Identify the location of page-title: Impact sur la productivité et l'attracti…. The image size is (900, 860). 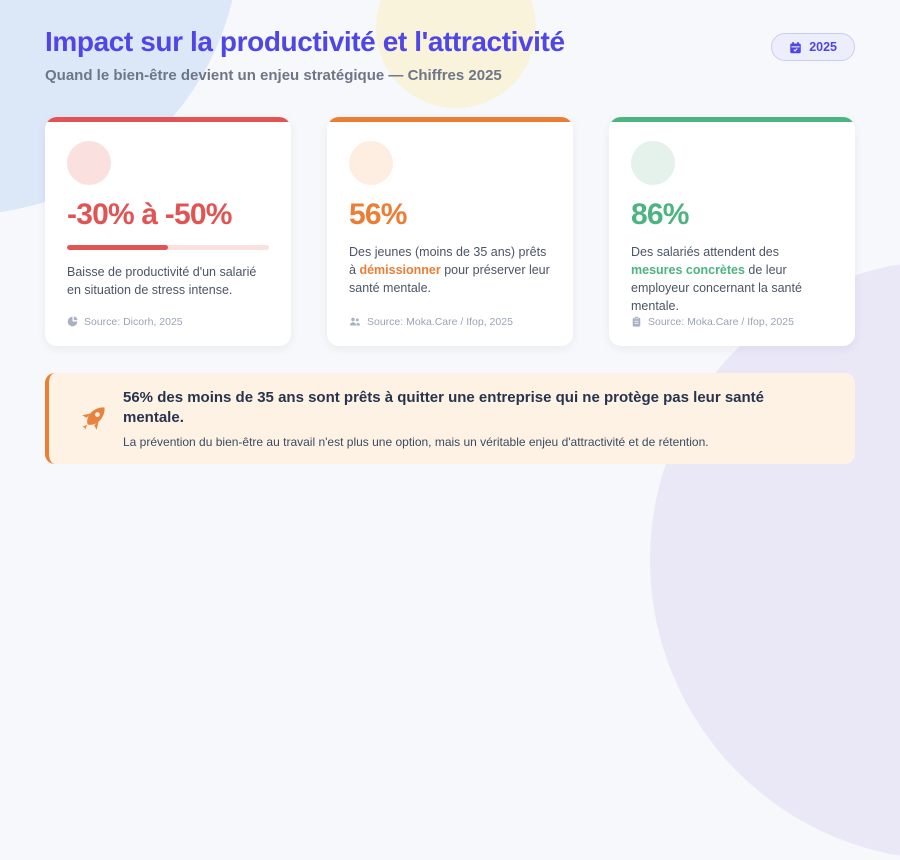
(305, 41).